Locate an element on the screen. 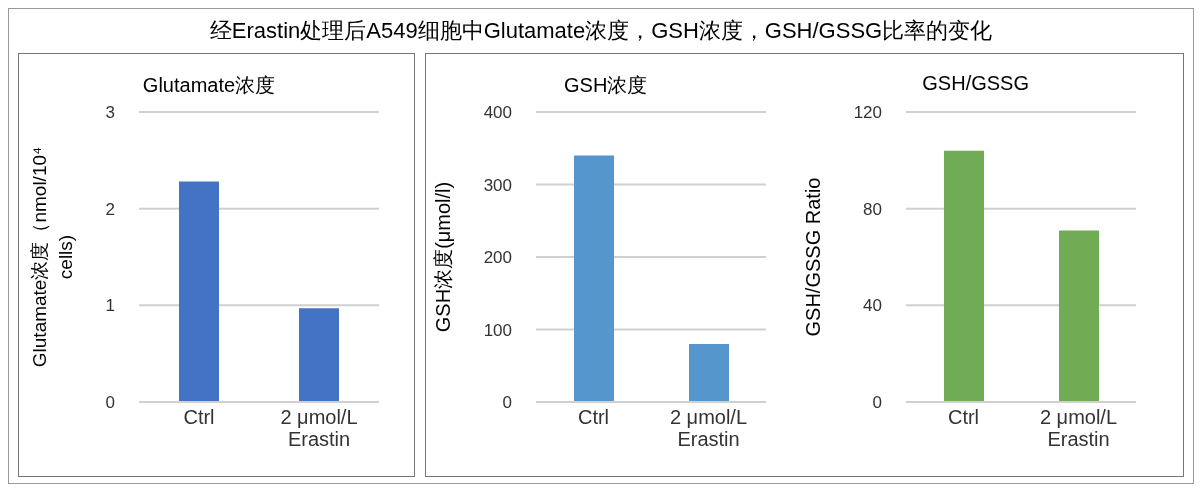 Image resolution: width=1204 pixels, height=494 pixels. chart-title: Glutamate浓度 is located at coordinates (209, 85).